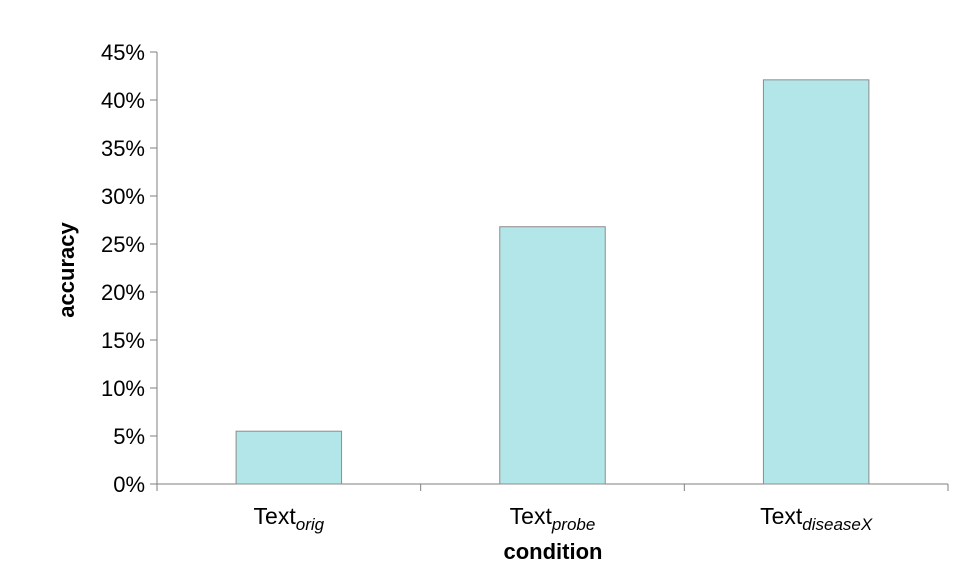 The image size is (977, 576). I want to click on y-axis-title: accuracy, so click(66, 270).